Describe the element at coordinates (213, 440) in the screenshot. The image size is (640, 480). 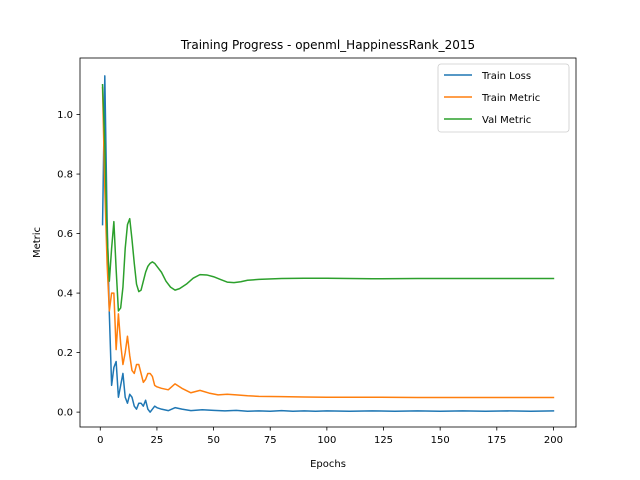
I see `x-tick-label: 50` at that location.